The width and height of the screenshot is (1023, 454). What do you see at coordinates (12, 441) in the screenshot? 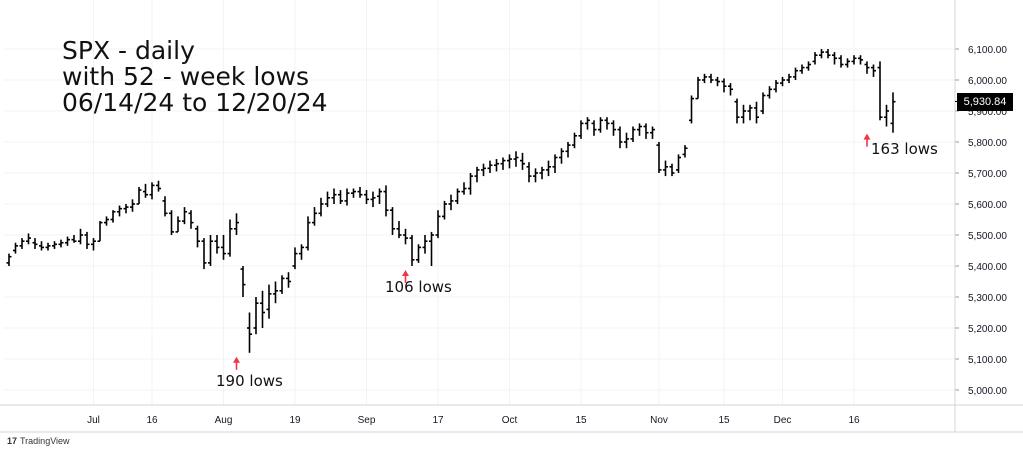
I see `tradingview-logo-icon: 17` at bounding box center [12, 441].